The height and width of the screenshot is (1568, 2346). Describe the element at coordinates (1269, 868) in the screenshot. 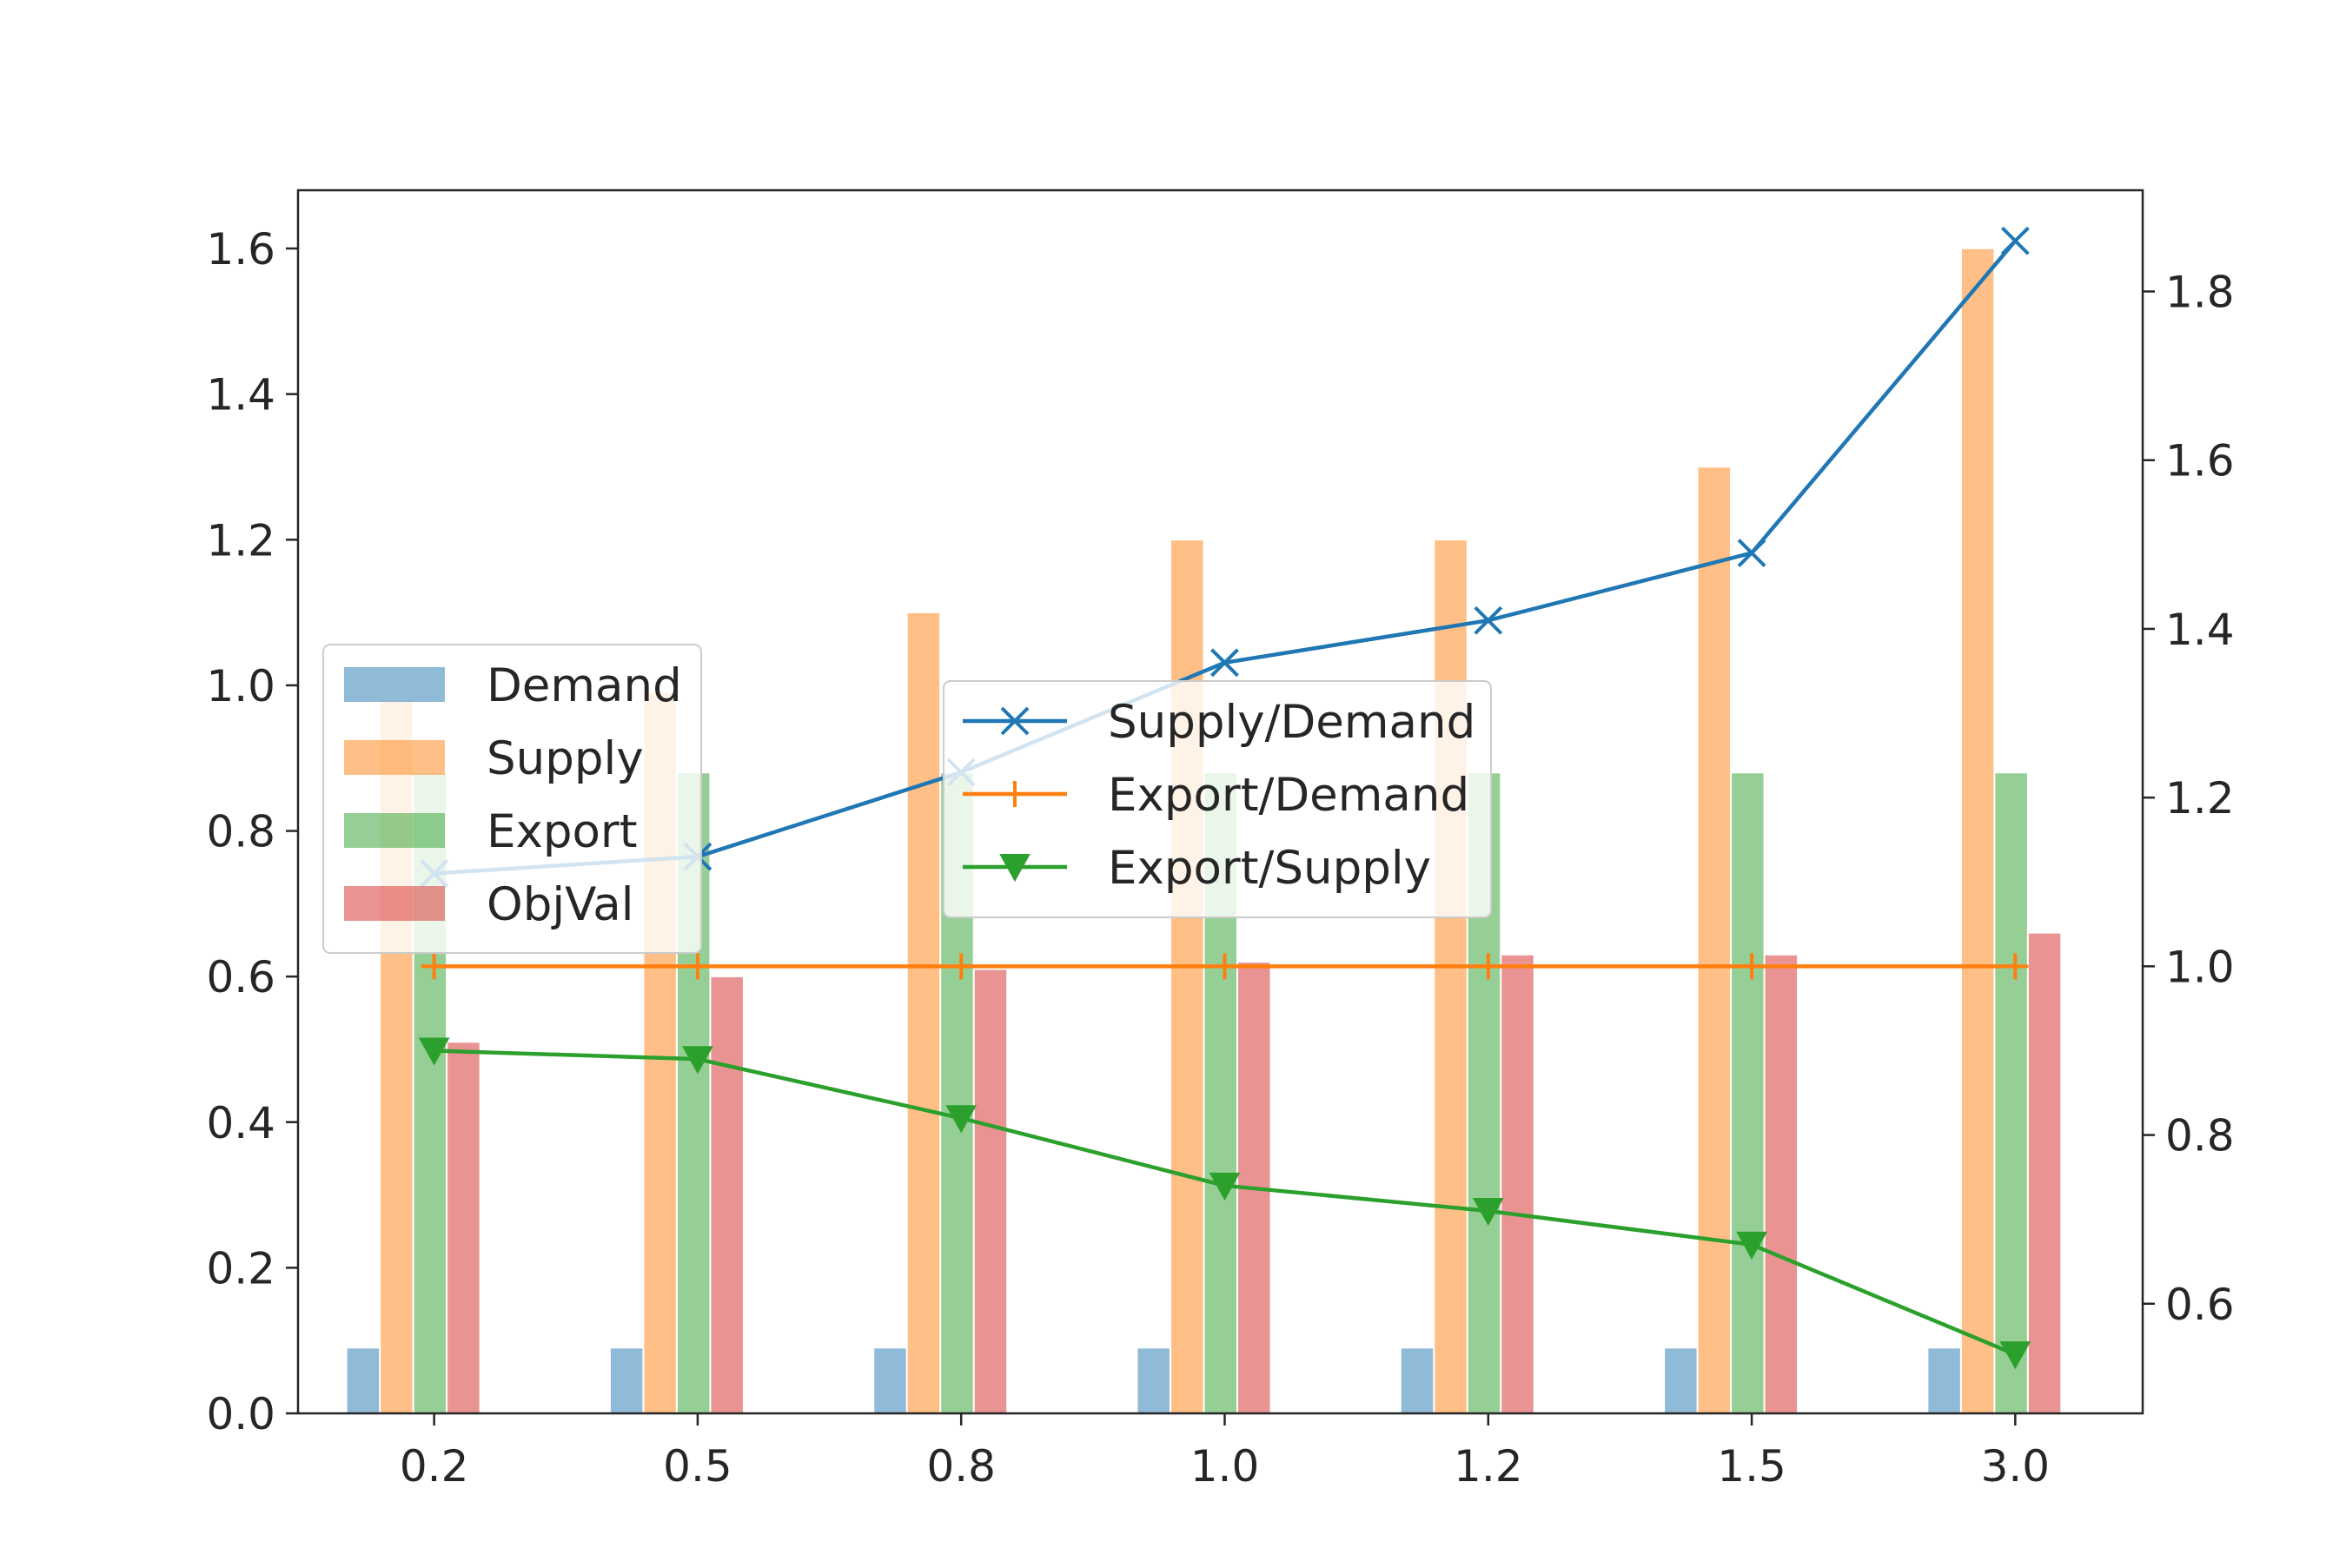

I see `legend-label-export-supply: Export/Supply` at that location.